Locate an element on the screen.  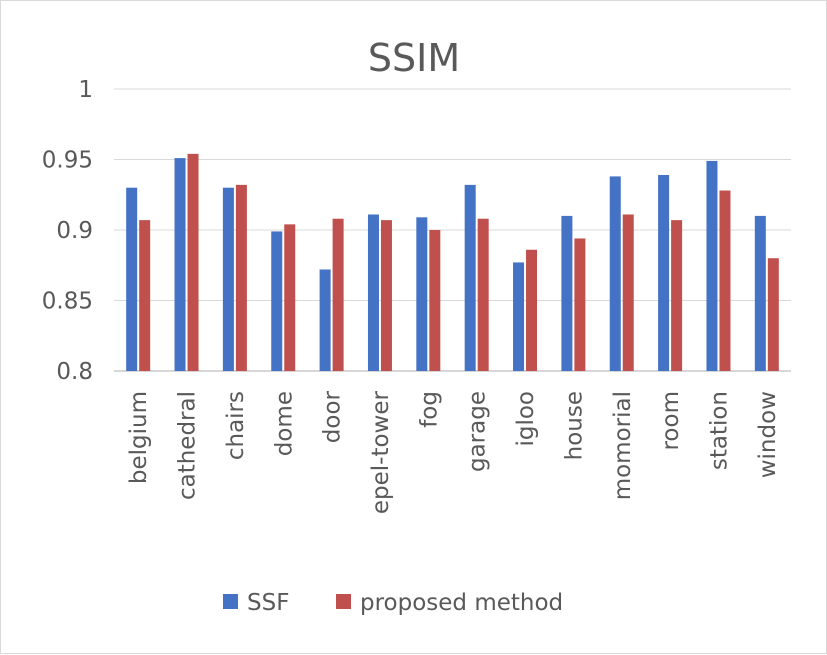
bar-ssf-fog is located at coordinates (422, 294).